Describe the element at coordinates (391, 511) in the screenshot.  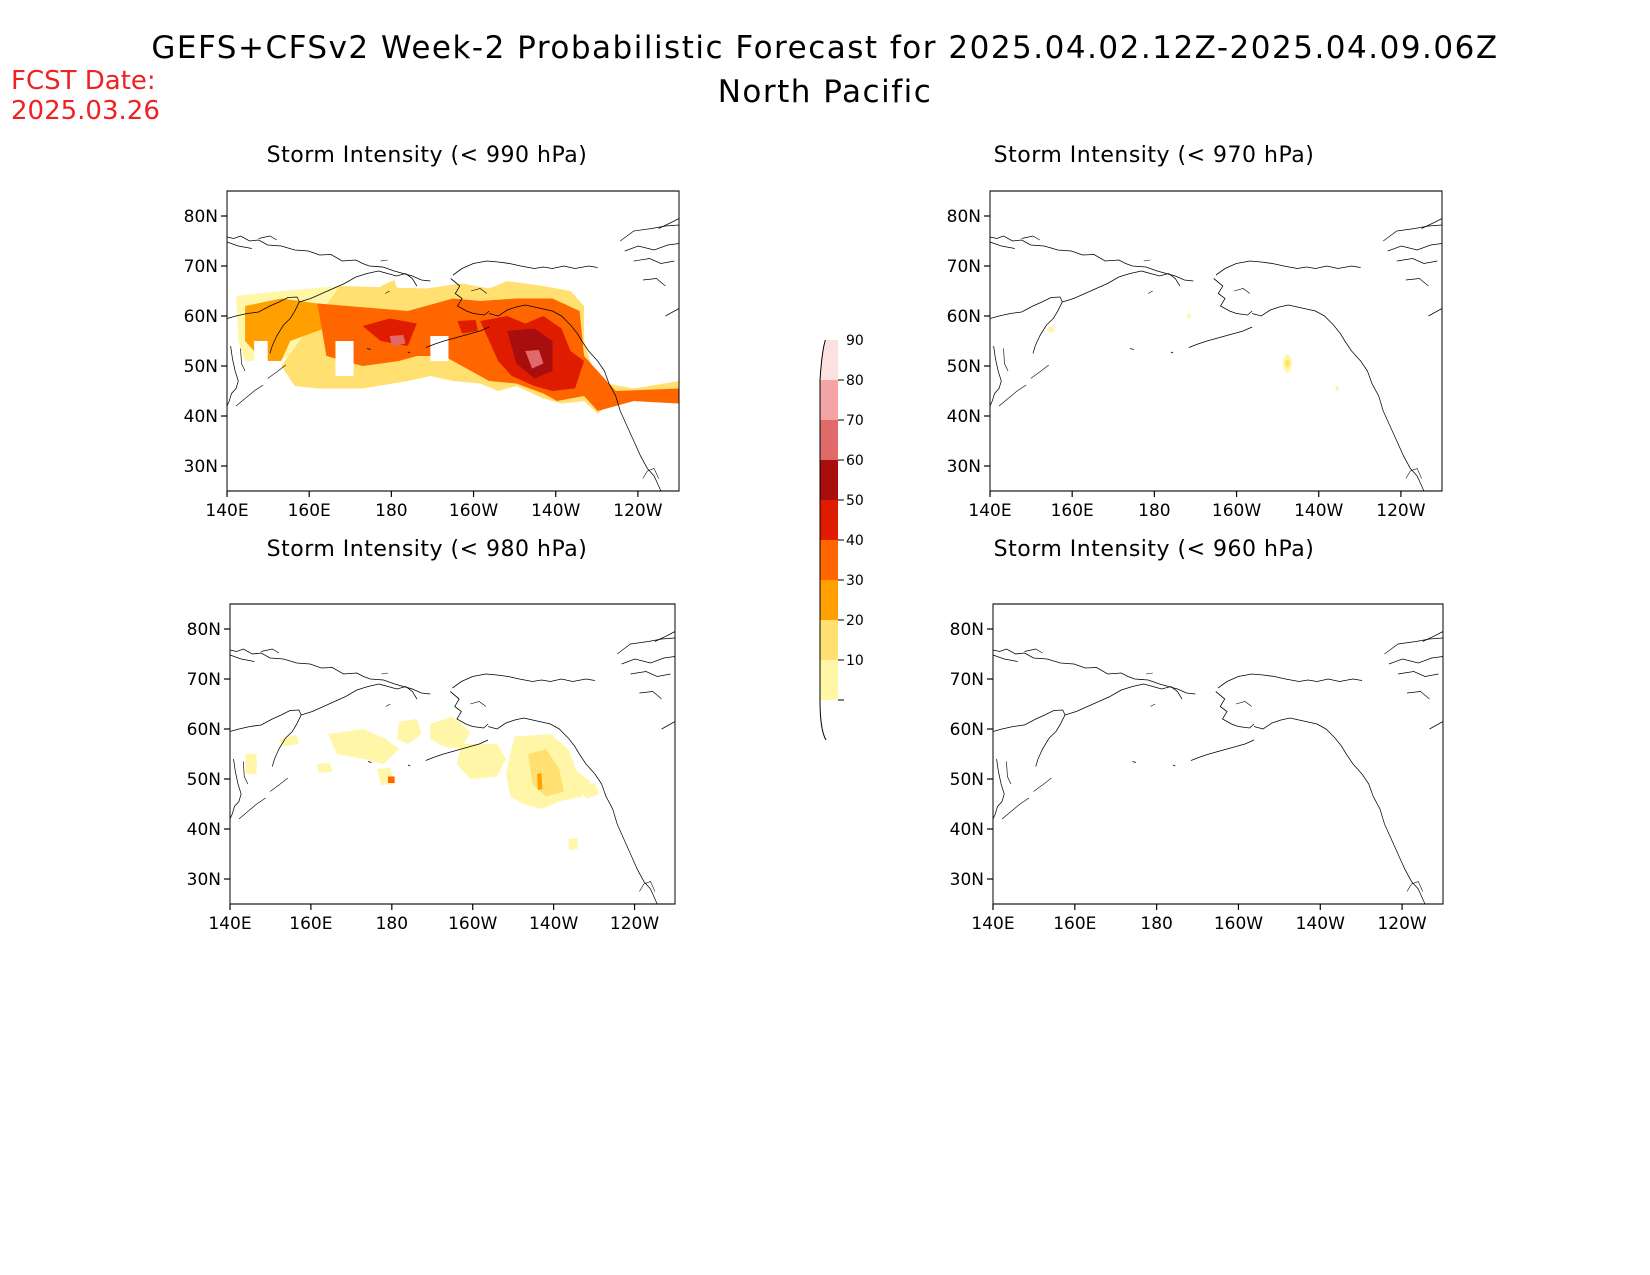
I see `lon-label-990: 180` at that location.